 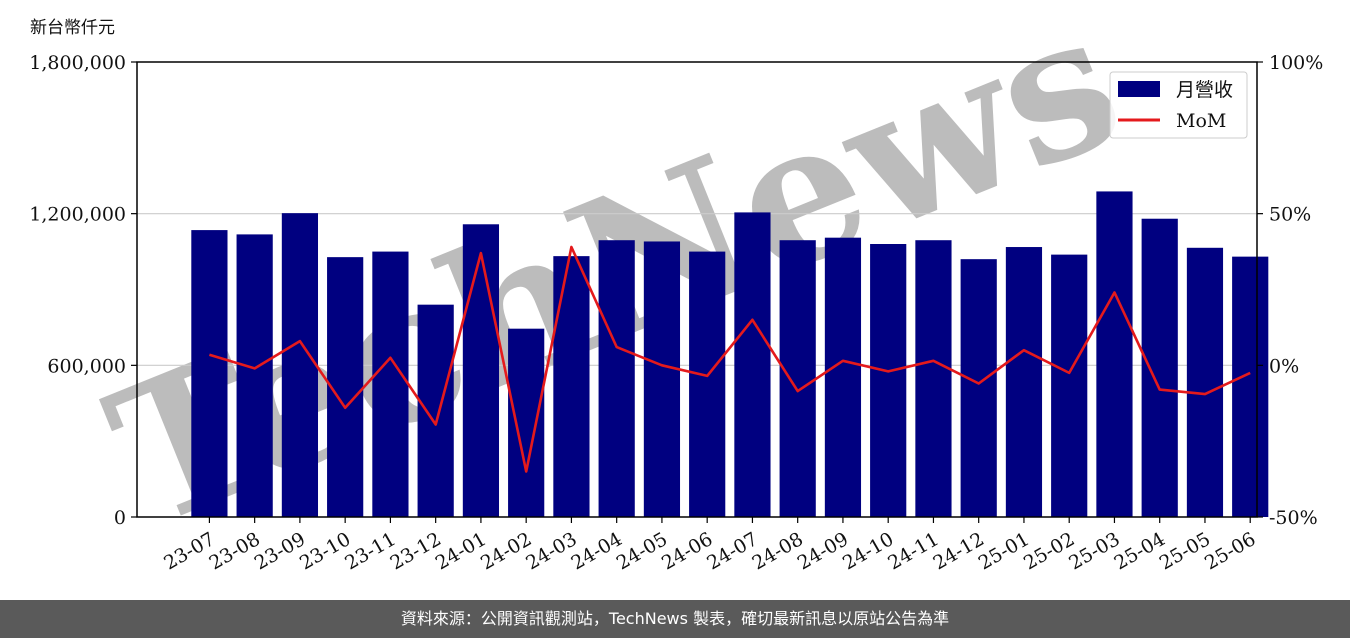 I want to click on legend: 月營收 MoM, so click(x=1178, y=105).